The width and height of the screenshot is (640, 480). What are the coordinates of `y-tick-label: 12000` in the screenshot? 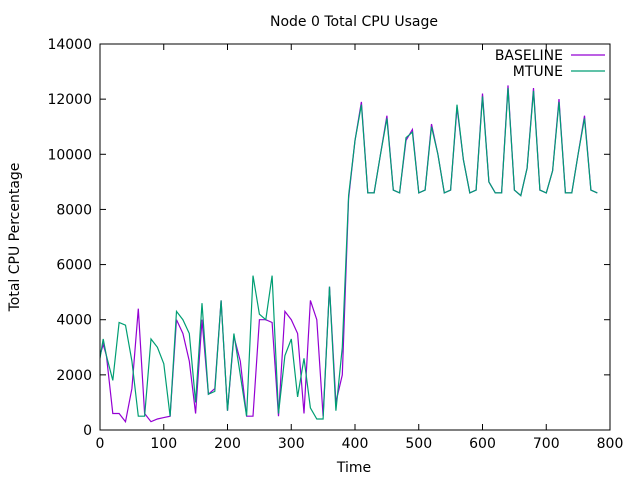 It's located at (69, 100).